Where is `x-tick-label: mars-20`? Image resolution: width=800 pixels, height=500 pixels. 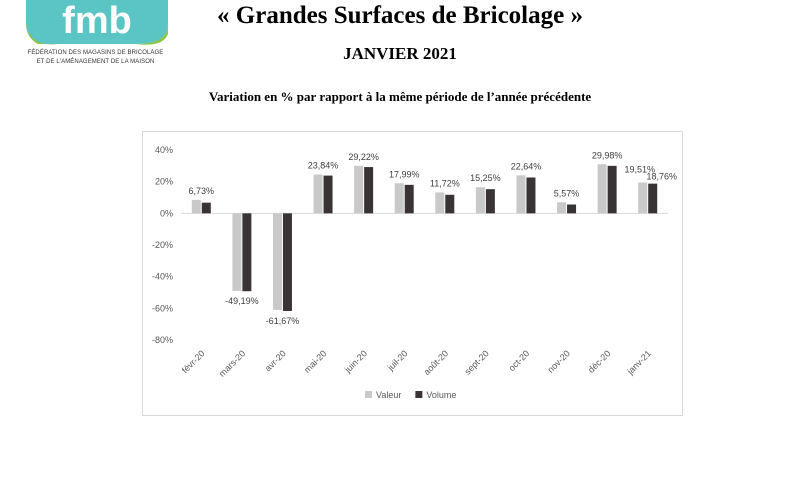 x-tick-label: mars-20 is located at coordinates (232, 363).